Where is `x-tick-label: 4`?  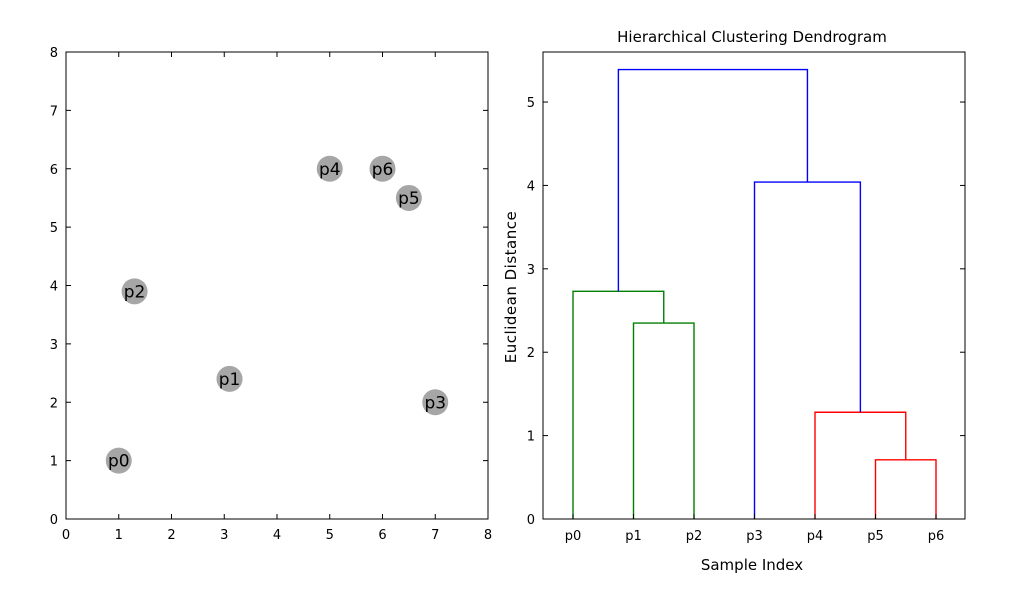
x-tick-label: 4 is located at coordinates (277, 535).